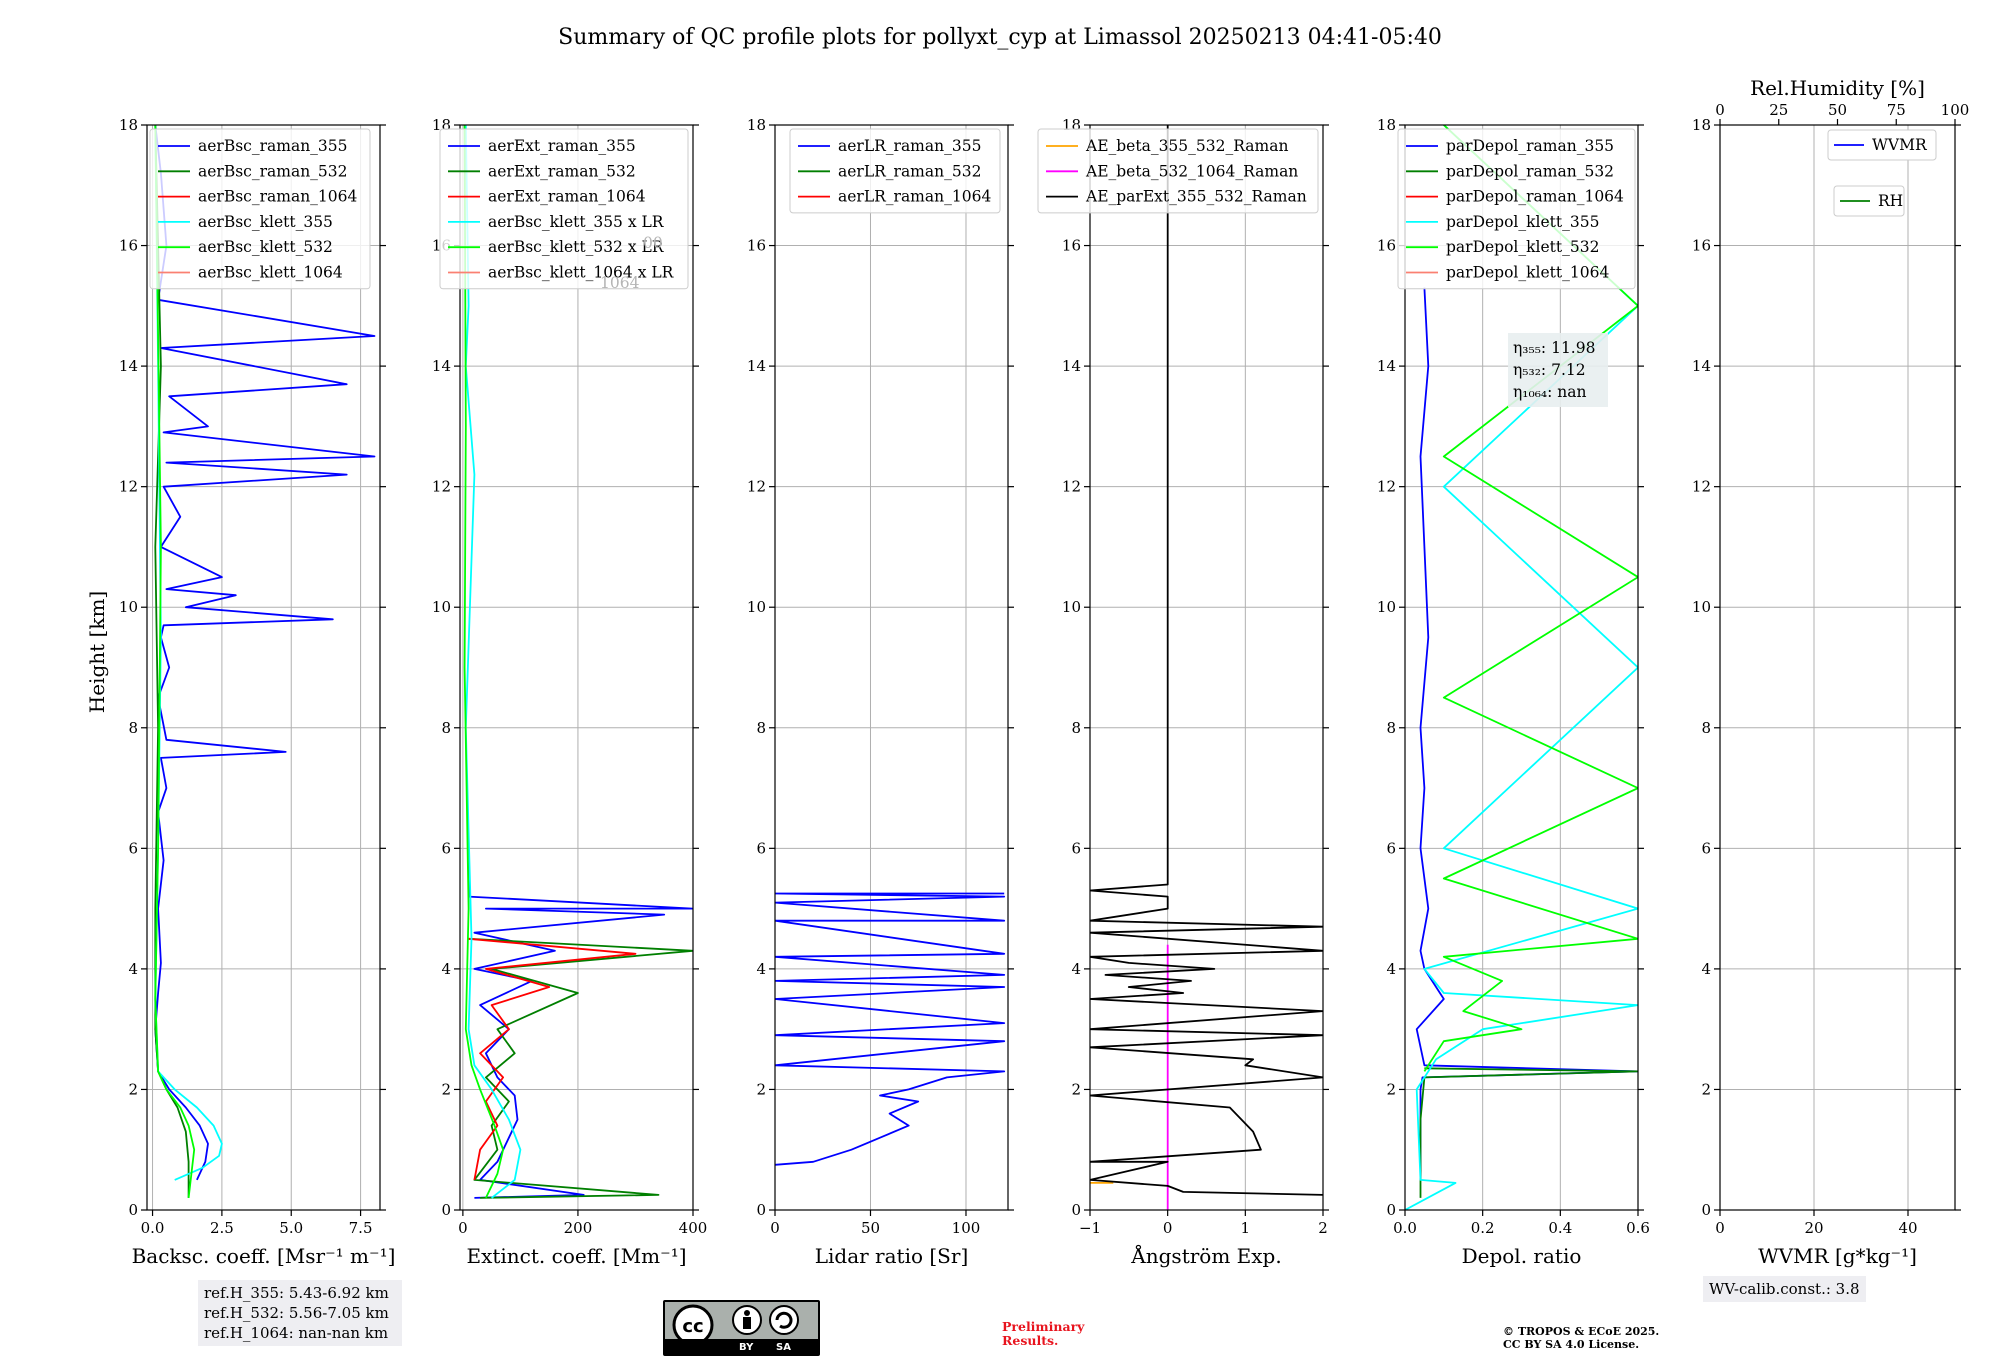 The width and height of the screenshot is (2000, 1360). I want to click on legend-label: aerLR_raman_355, so click(909, 146).